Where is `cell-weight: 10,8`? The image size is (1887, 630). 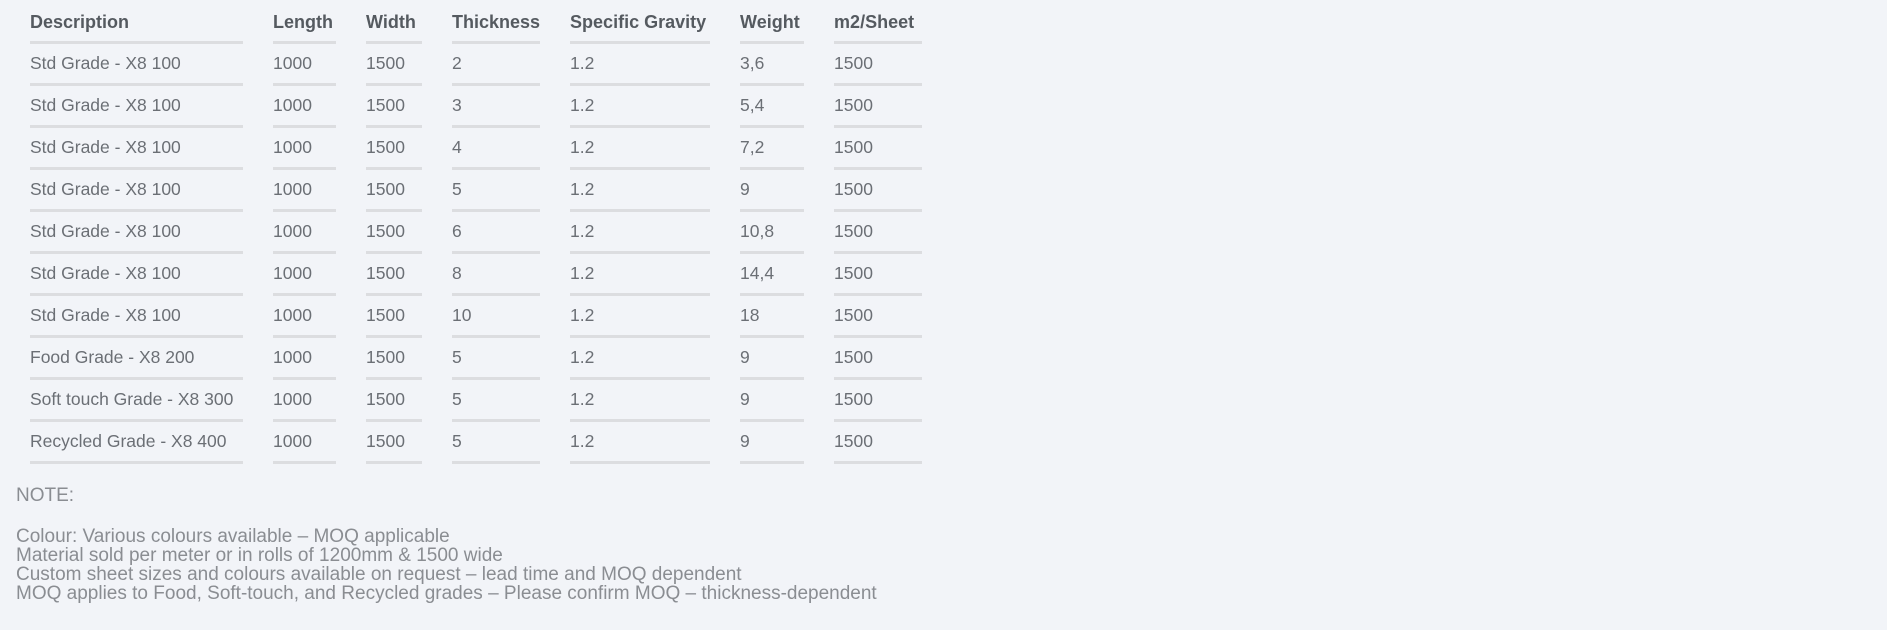
cell-weight: 10,8 is located at coordinates (772, 233).